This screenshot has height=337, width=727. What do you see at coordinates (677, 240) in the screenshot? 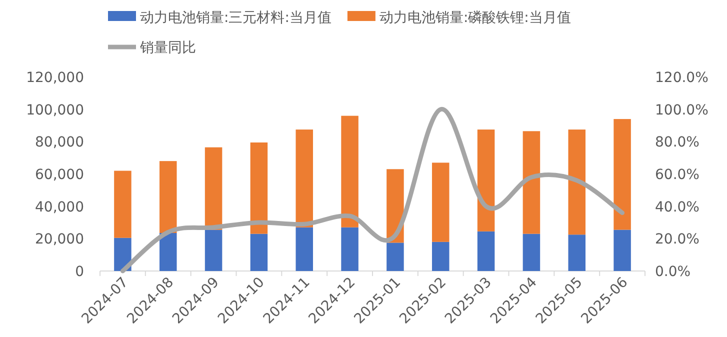
I see `y2-tick-label: 20.0%` at bounding box center [677, 240].